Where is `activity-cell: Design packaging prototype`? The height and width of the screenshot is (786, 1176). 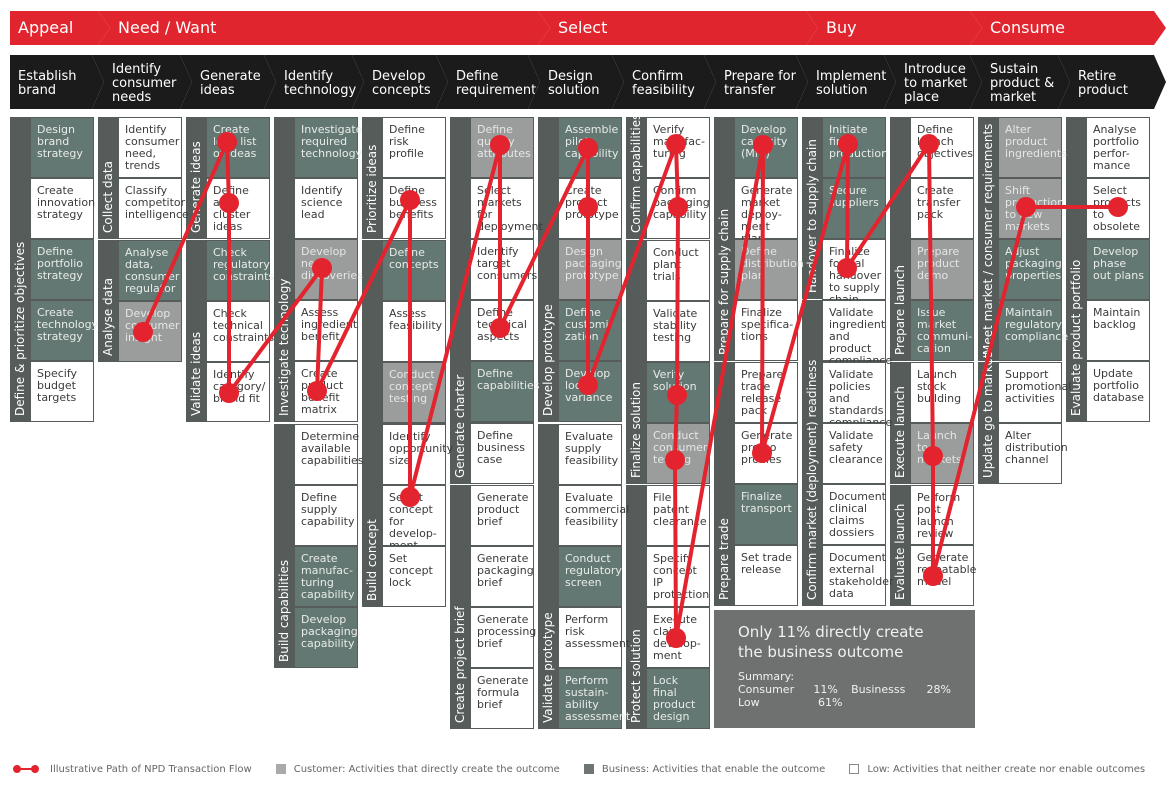
activity-cell: Design packaging prototype is located at coordinates (590, 269).